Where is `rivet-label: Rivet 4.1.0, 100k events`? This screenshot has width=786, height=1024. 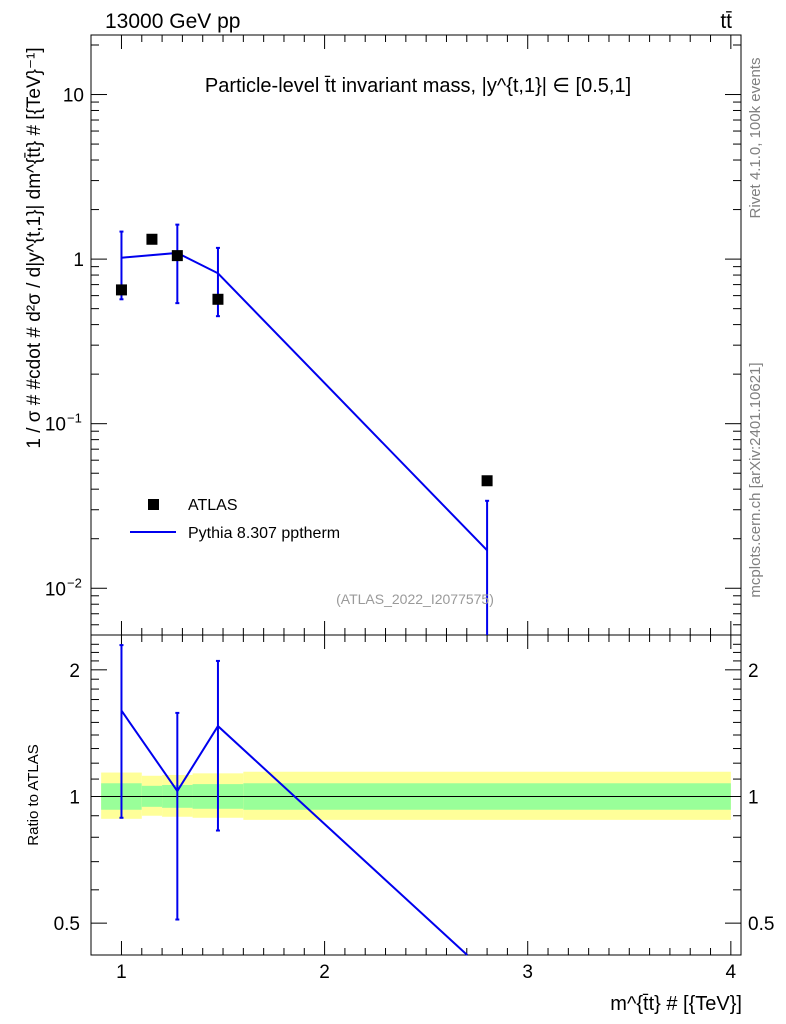 rivet-label: Rivet 4.1.0, 100k events is located at coordinates (755, 138).